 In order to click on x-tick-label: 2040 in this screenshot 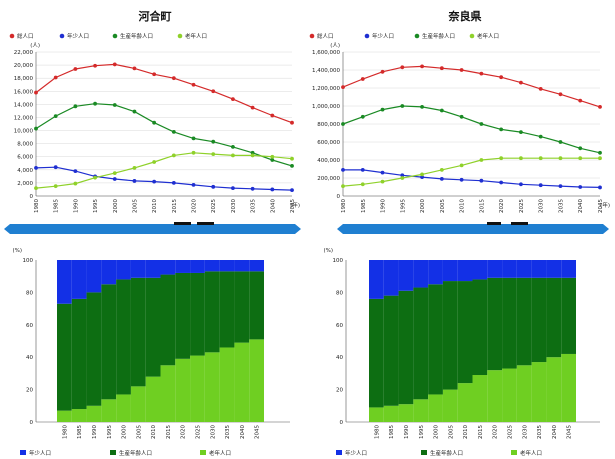, I will do `click(243, 432)`.